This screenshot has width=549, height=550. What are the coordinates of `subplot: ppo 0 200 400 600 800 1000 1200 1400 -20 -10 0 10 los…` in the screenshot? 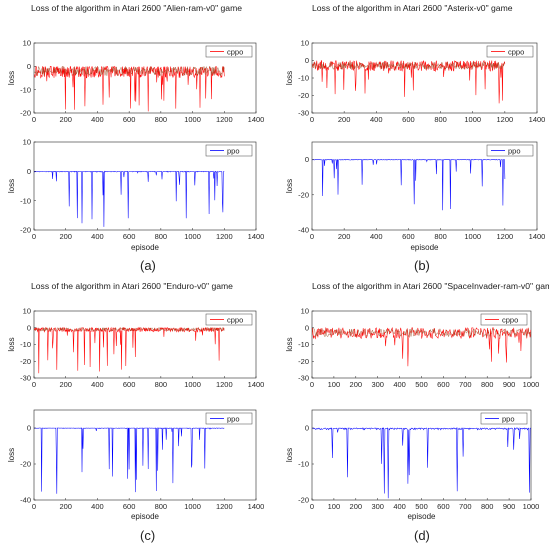 It's located at (135, 195).